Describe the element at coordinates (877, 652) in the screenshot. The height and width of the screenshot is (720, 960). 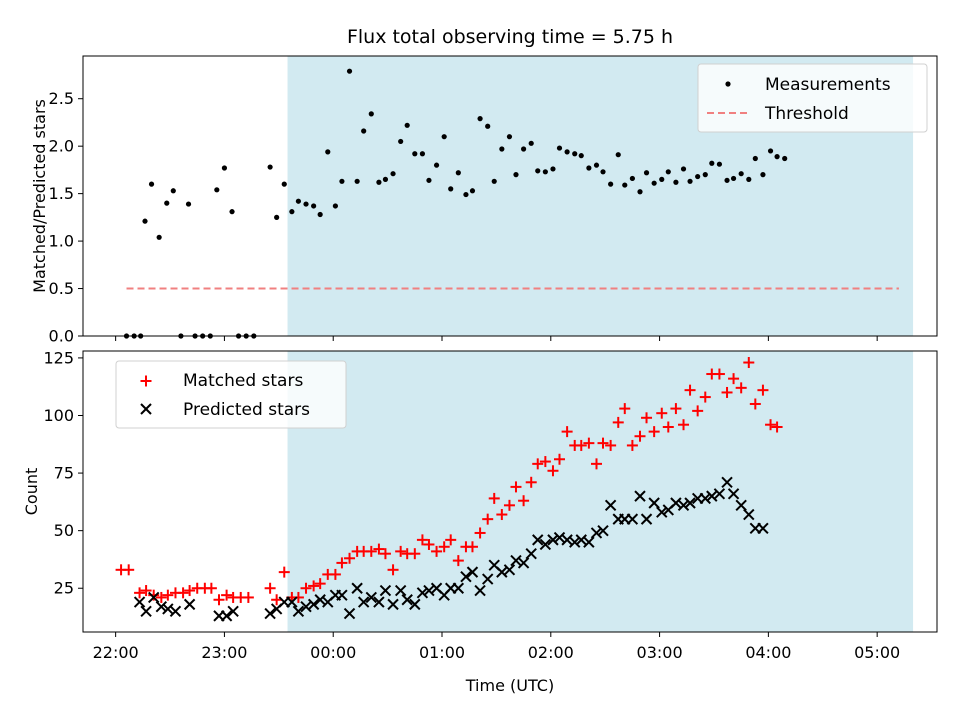
I see `x-tick-label: 05:00` at that location.